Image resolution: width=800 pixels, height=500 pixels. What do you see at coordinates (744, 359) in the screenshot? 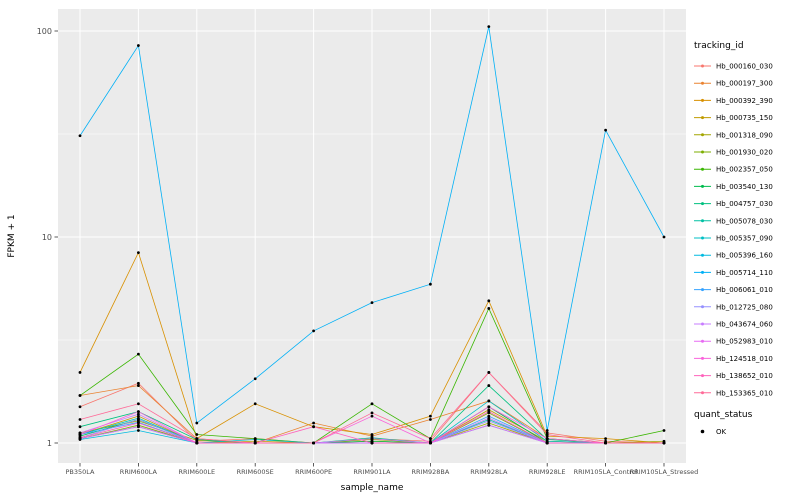
I see `legend-item-label: Hb_124518_010` at bounding box center [744, 359].